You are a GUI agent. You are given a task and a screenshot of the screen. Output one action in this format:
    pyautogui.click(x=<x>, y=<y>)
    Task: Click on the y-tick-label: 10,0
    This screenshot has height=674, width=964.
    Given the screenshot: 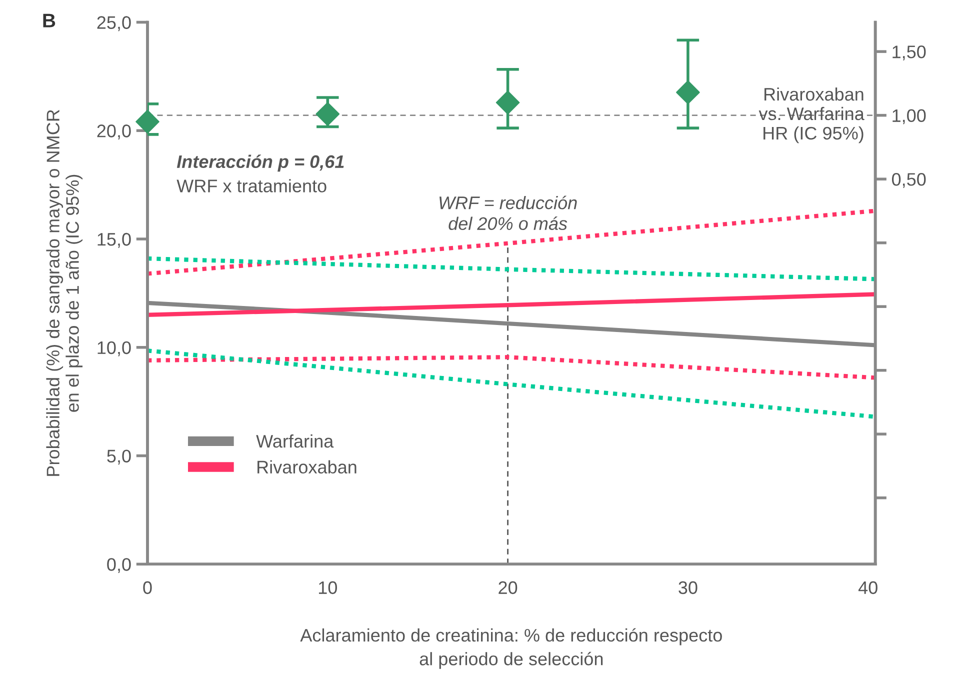 What is the action you would take?
    pyautogui.click(x=114, y=348)
    